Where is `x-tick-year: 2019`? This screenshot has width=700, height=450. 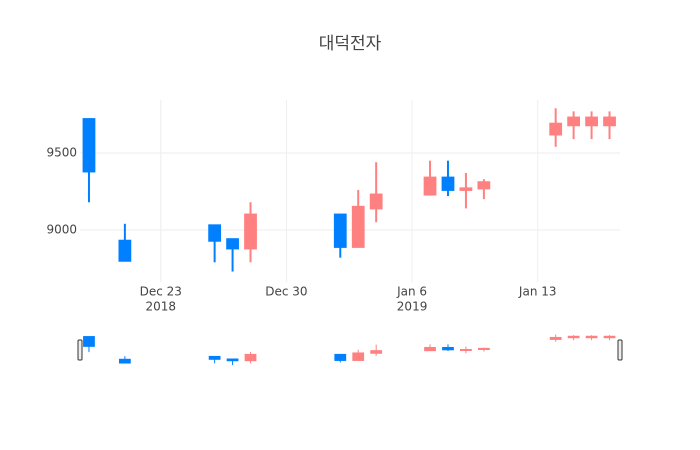 x-tick-year: 2019 is located at coordinates (412, 307).